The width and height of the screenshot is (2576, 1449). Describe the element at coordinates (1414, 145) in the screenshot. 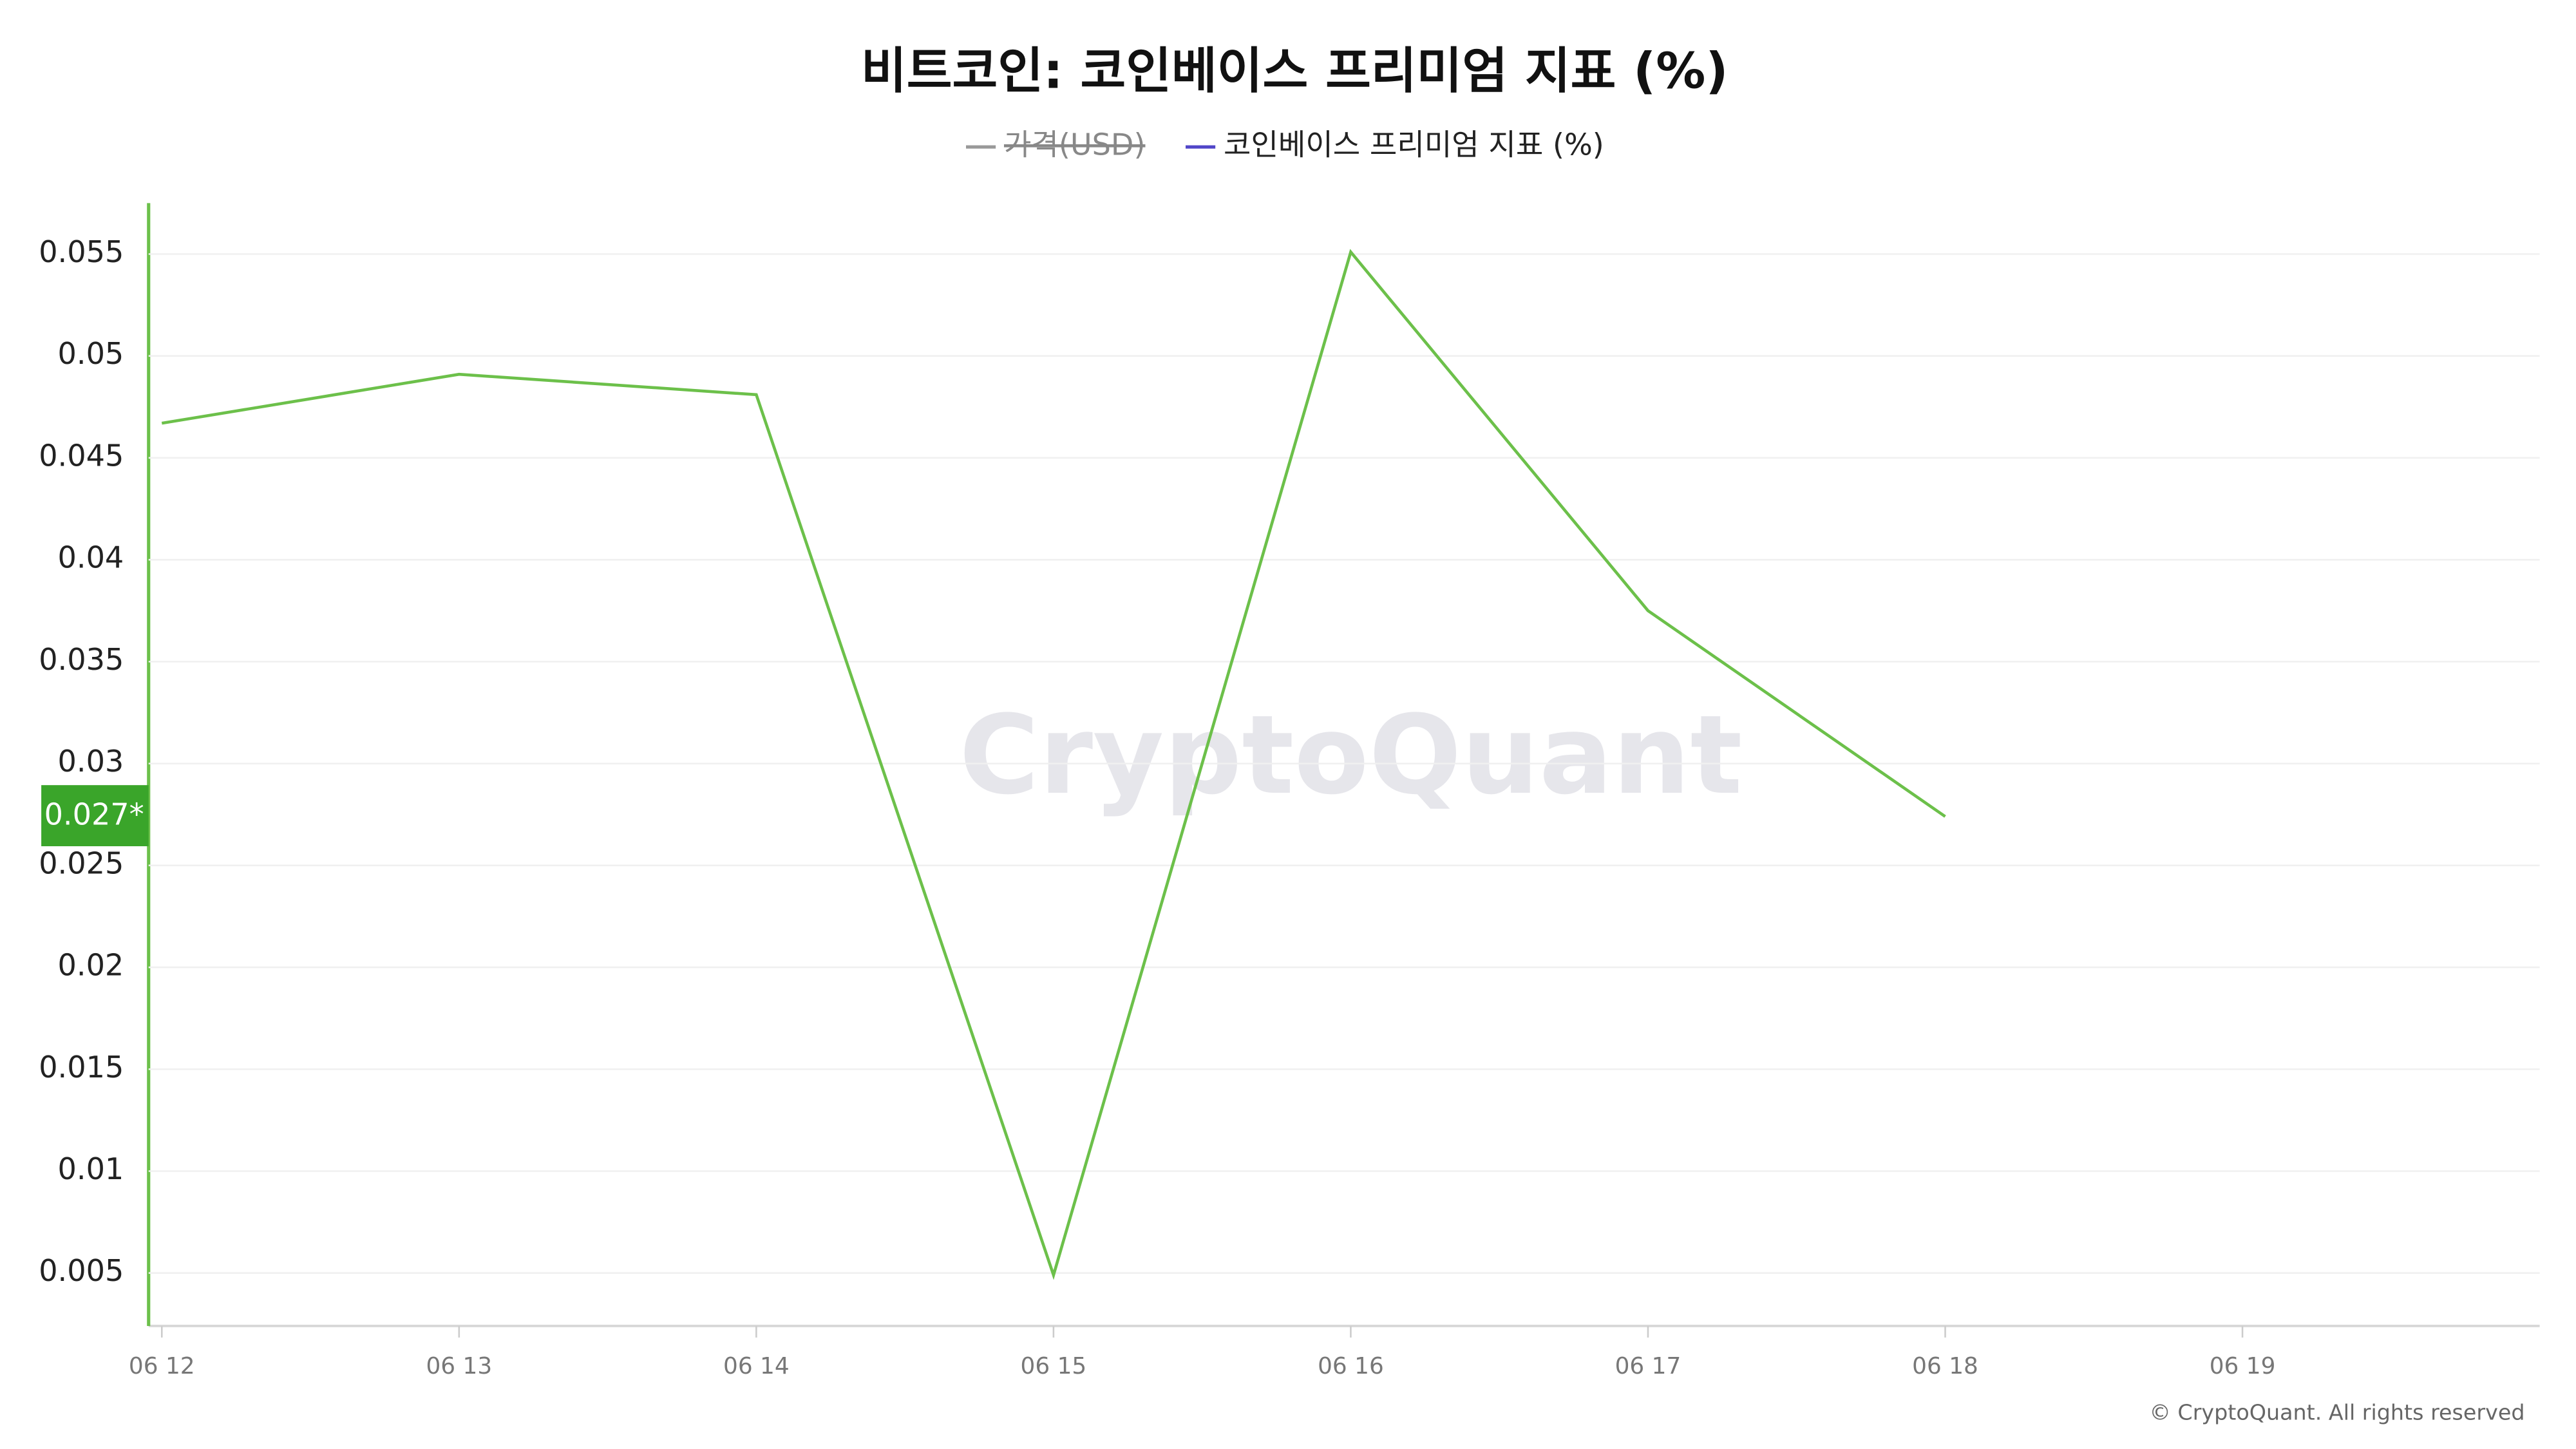

I see `legend-label: 코인베이스 프리미엄 지표 (%)` at that location.